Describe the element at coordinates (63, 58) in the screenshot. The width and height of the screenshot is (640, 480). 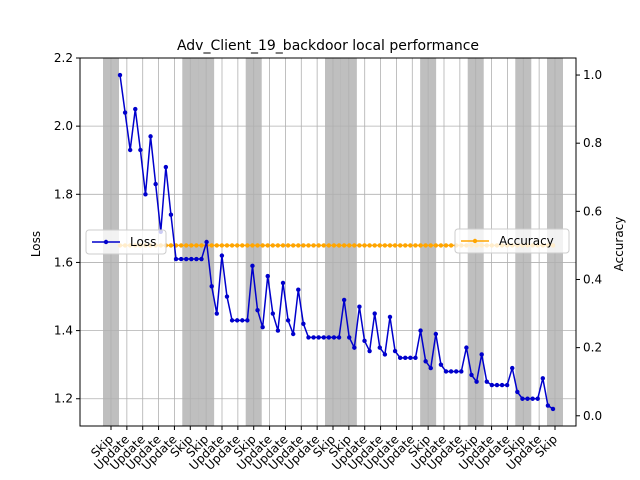
I see `y-tick-label: 2.2` at that location.